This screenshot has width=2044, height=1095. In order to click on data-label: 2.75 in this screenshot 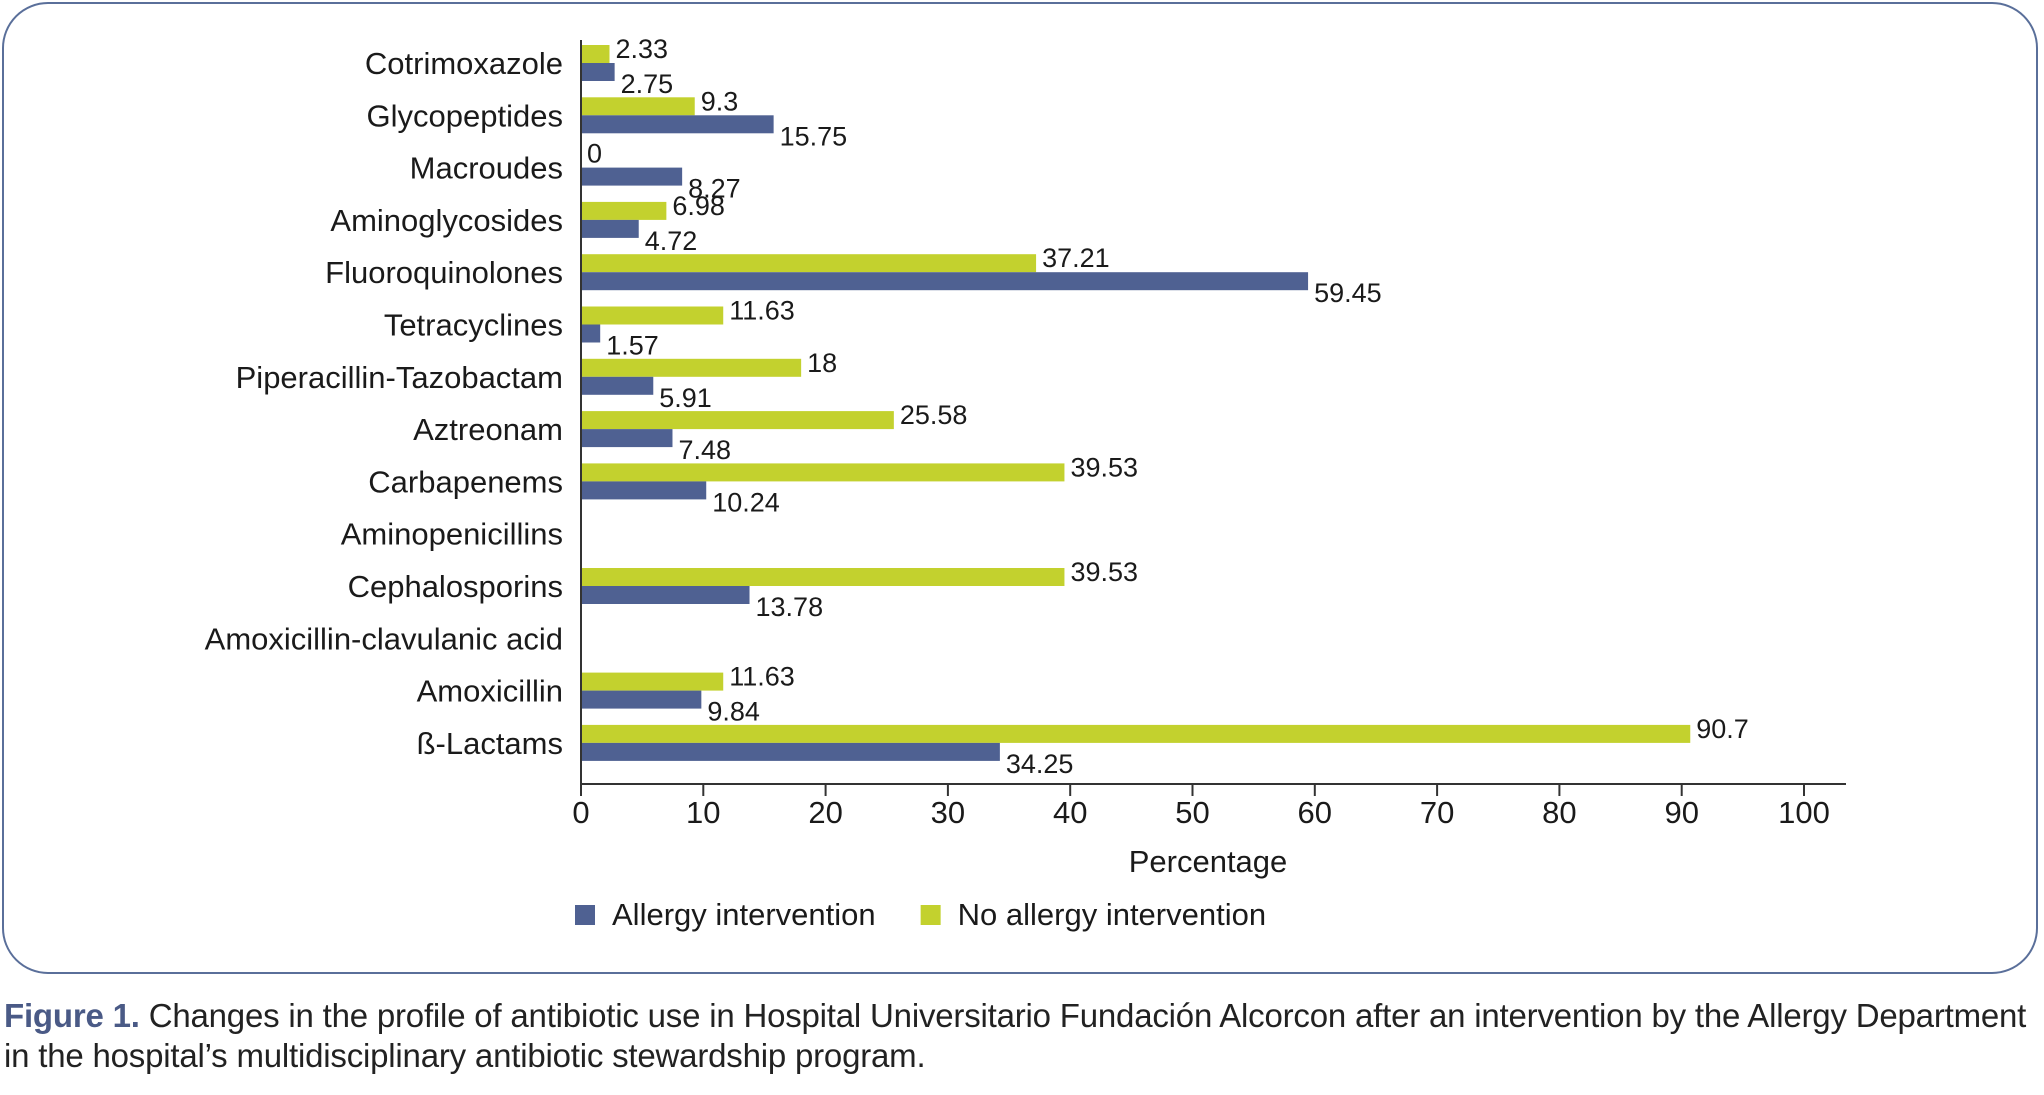, I will do `click(647, 84)`.